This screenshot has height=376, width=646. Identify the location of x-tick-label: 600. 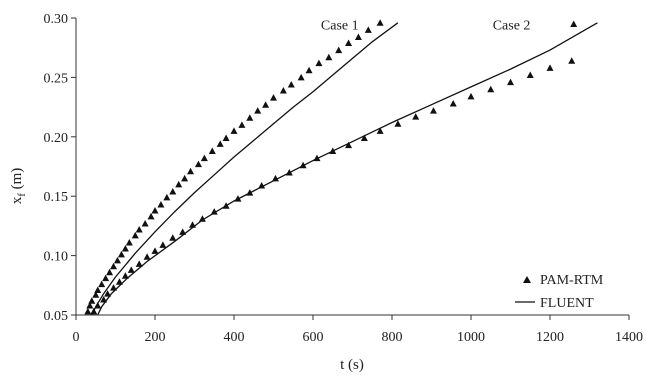
(313, 337).